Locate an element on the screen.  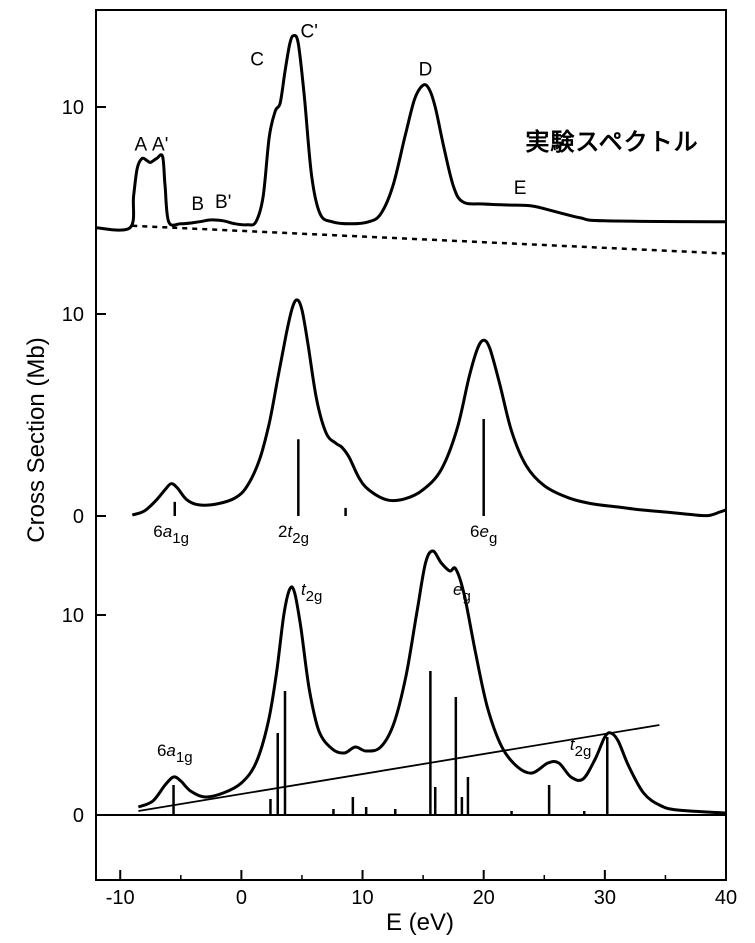
dashed-baseline is located at coordinates (429, 239).